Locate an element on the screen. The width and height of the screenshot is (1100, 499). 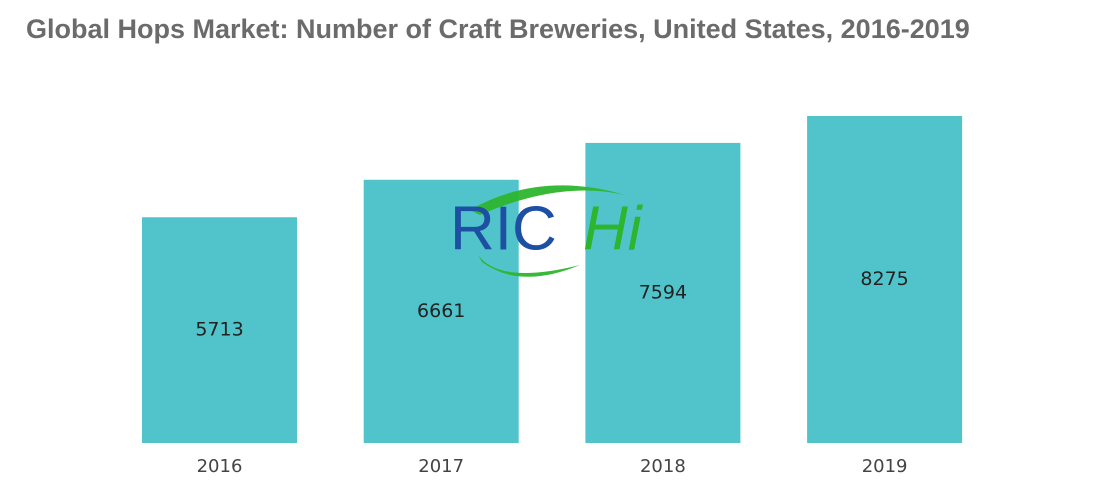
x-tick-label: 2016 is located at coordinates (220, 466).